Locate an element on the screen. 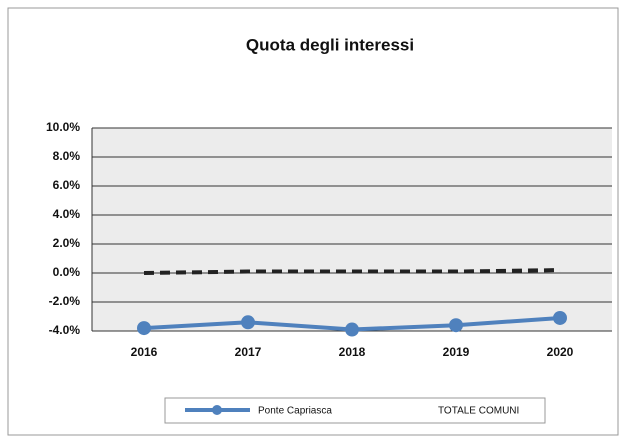 The height and width of the screenshot is (441, 628). chart-title: Quota degli interessi is located at coordinates (330, 44).